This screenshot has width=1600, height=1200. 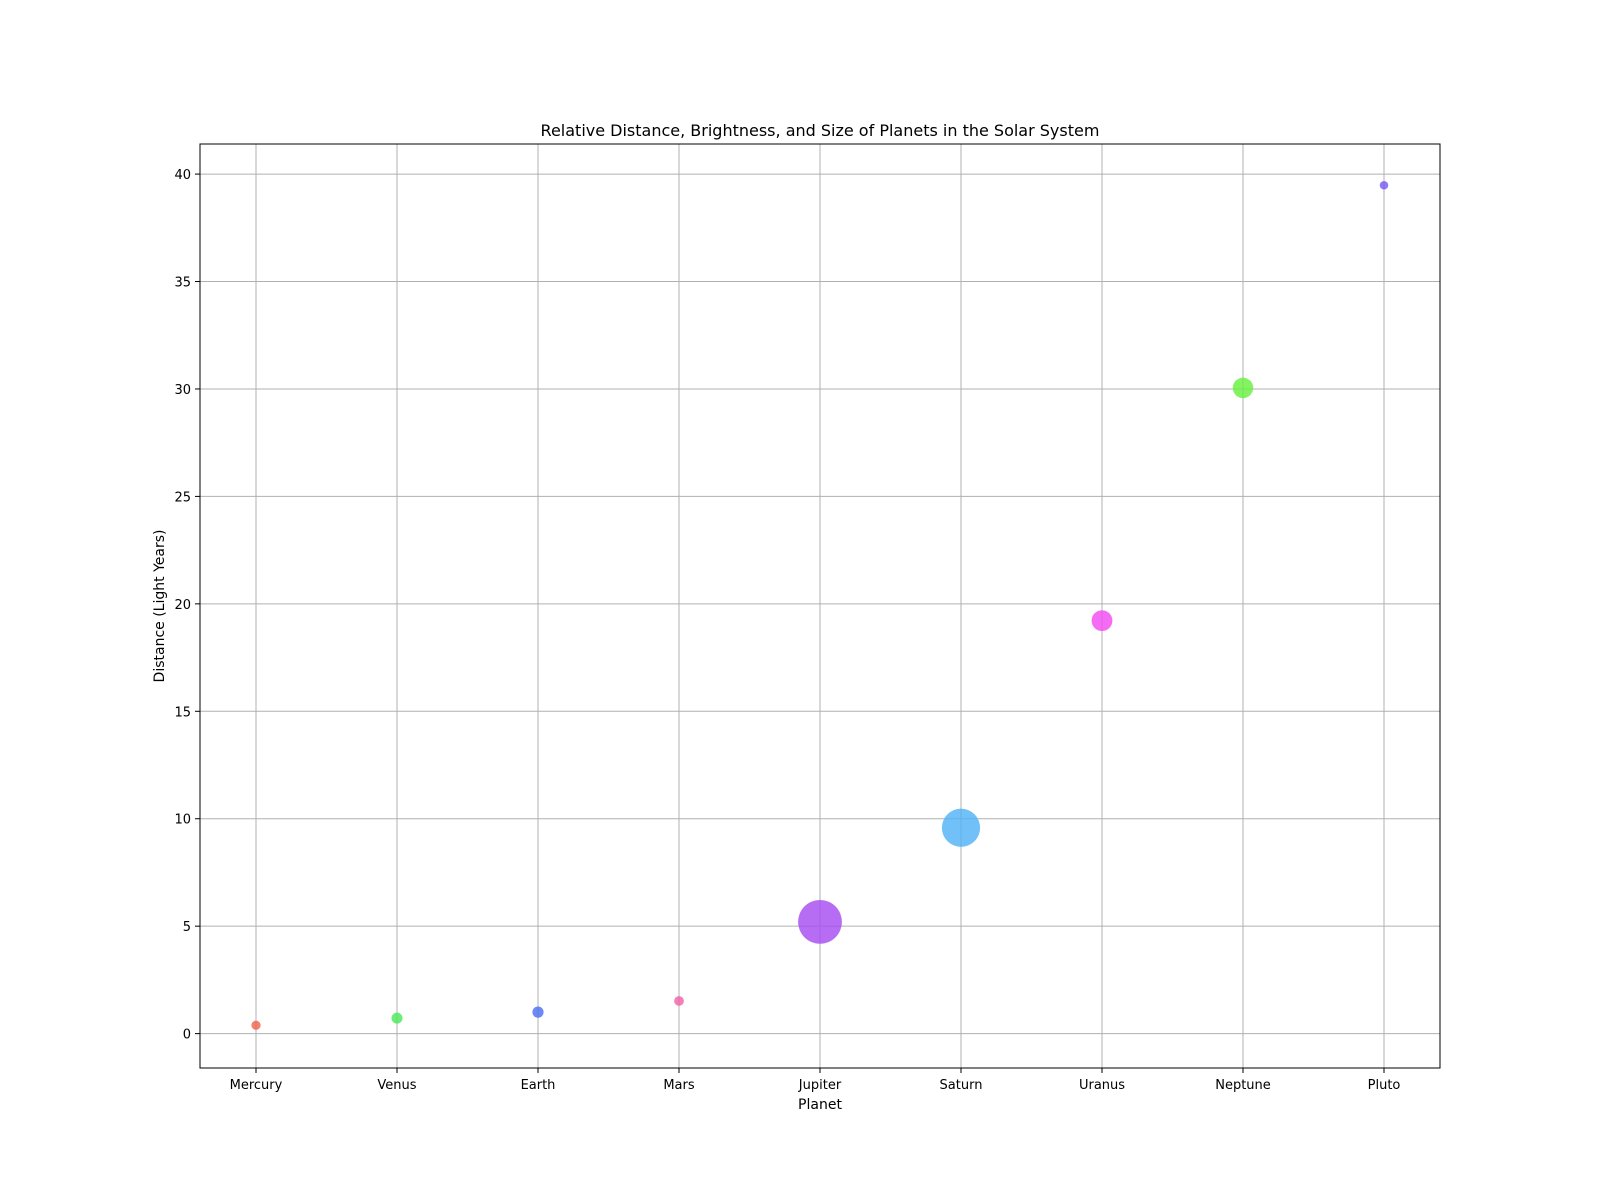 I want to click on data-point-jupiter, so click(x=820, y=921).